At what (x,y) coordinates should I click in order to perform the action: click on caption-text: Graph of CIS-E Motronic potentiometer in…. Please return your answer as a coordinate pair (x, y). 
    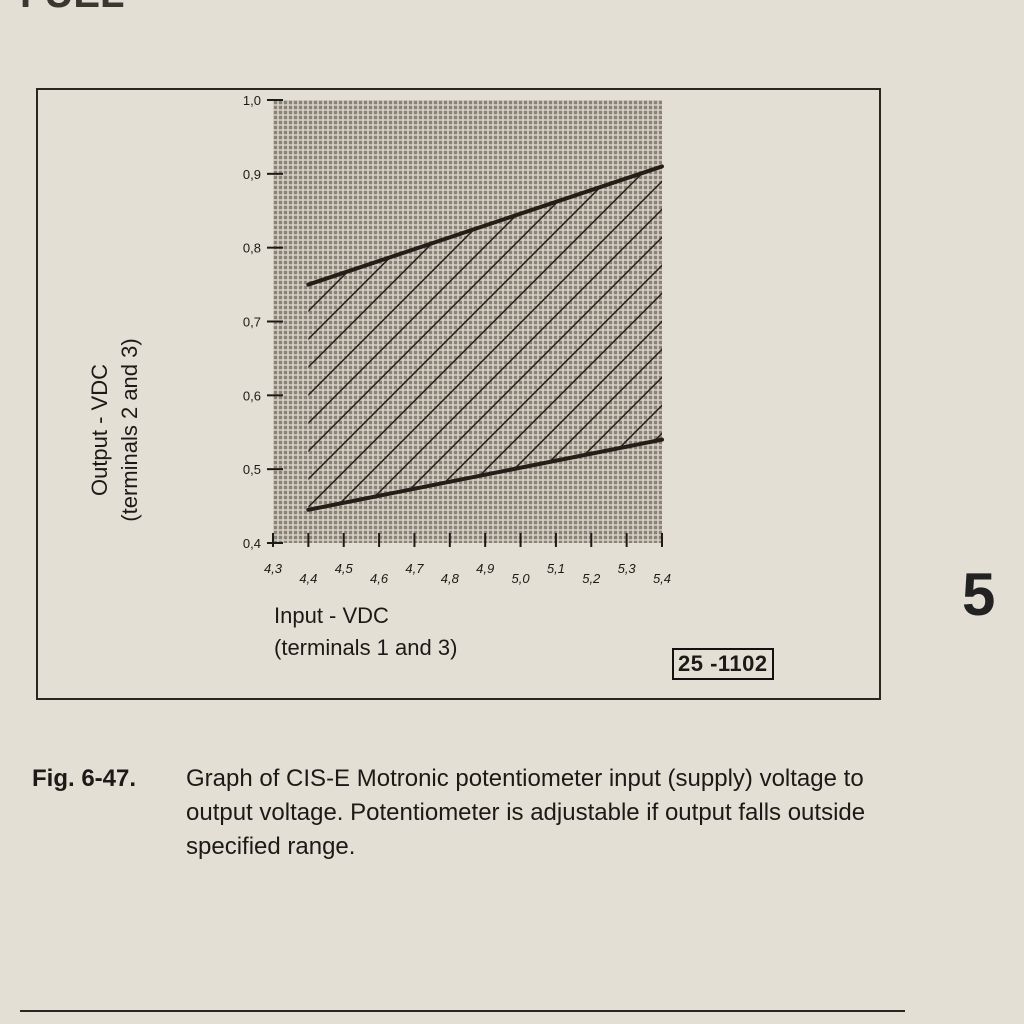
    Looking at the image, I should click on (526, 812).